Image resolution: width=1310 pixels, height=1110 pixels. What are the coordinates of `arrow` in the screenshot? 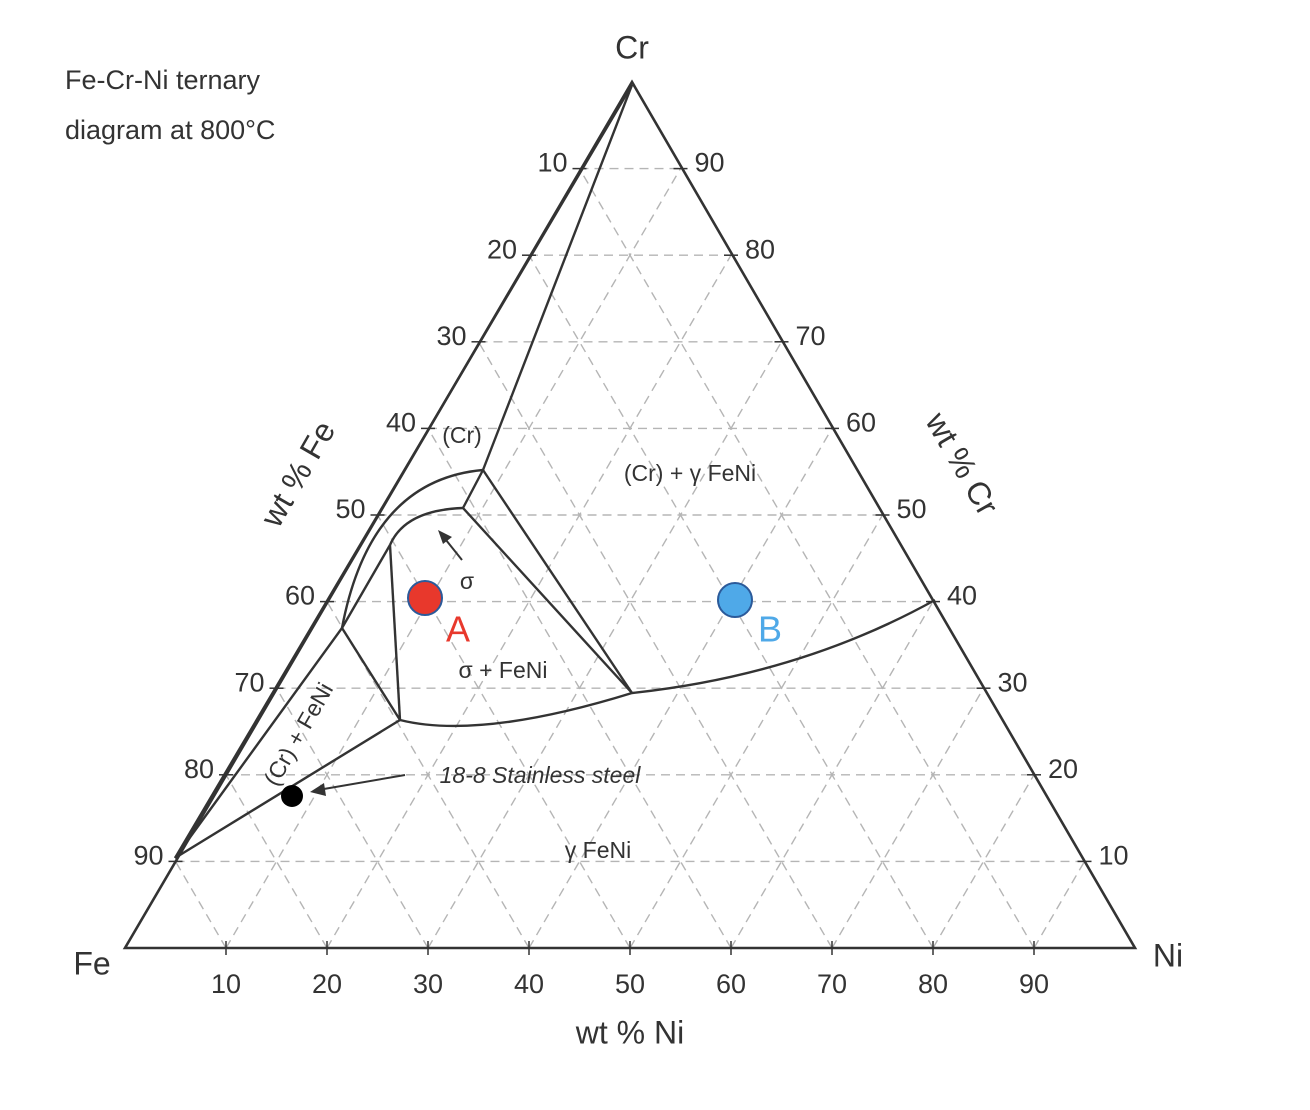 It's located at (361, 782).